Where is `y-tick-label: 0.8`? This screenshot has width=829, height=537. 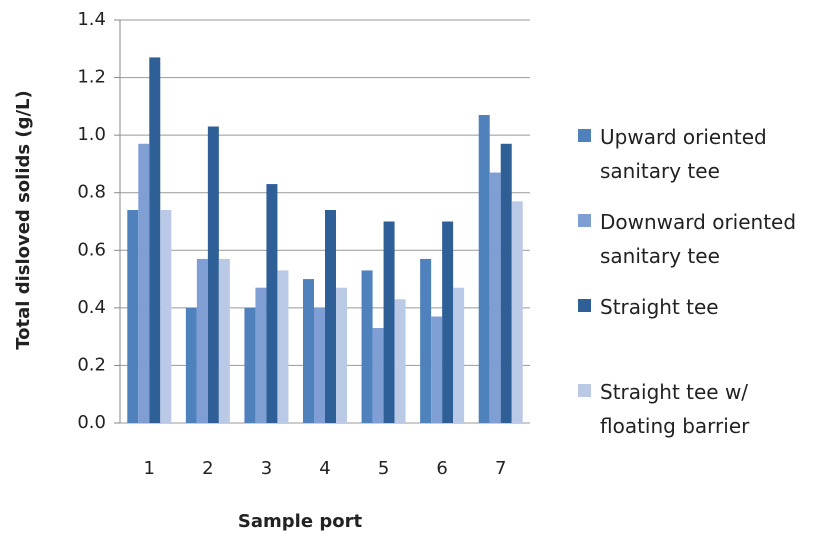 y-tick-label: 0.8 is located at coordinates (91, 192).